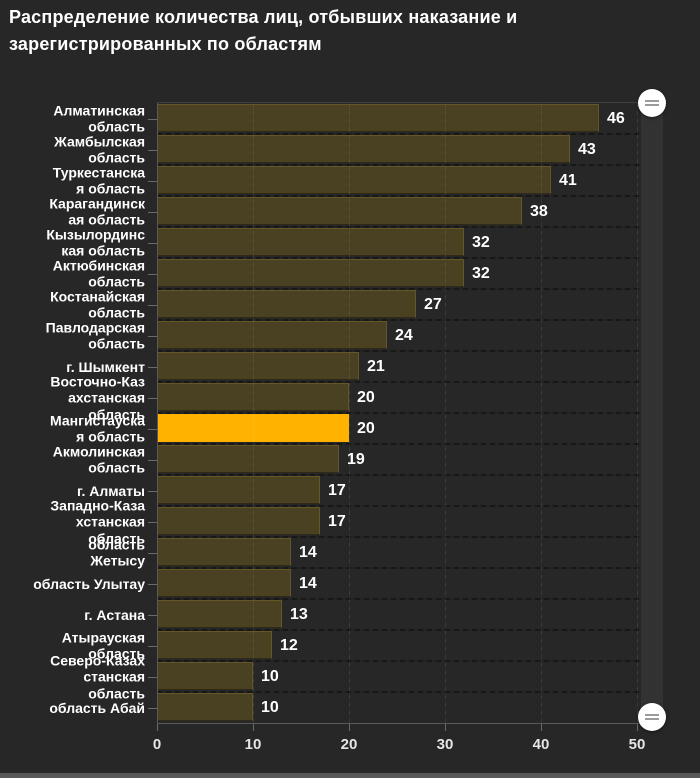 The height and width of the screenshot is (778, 700). What do you see at coordinates (299, 614) in the screenshot?
I see `value-label: 13` at bounding box center [299, 614].